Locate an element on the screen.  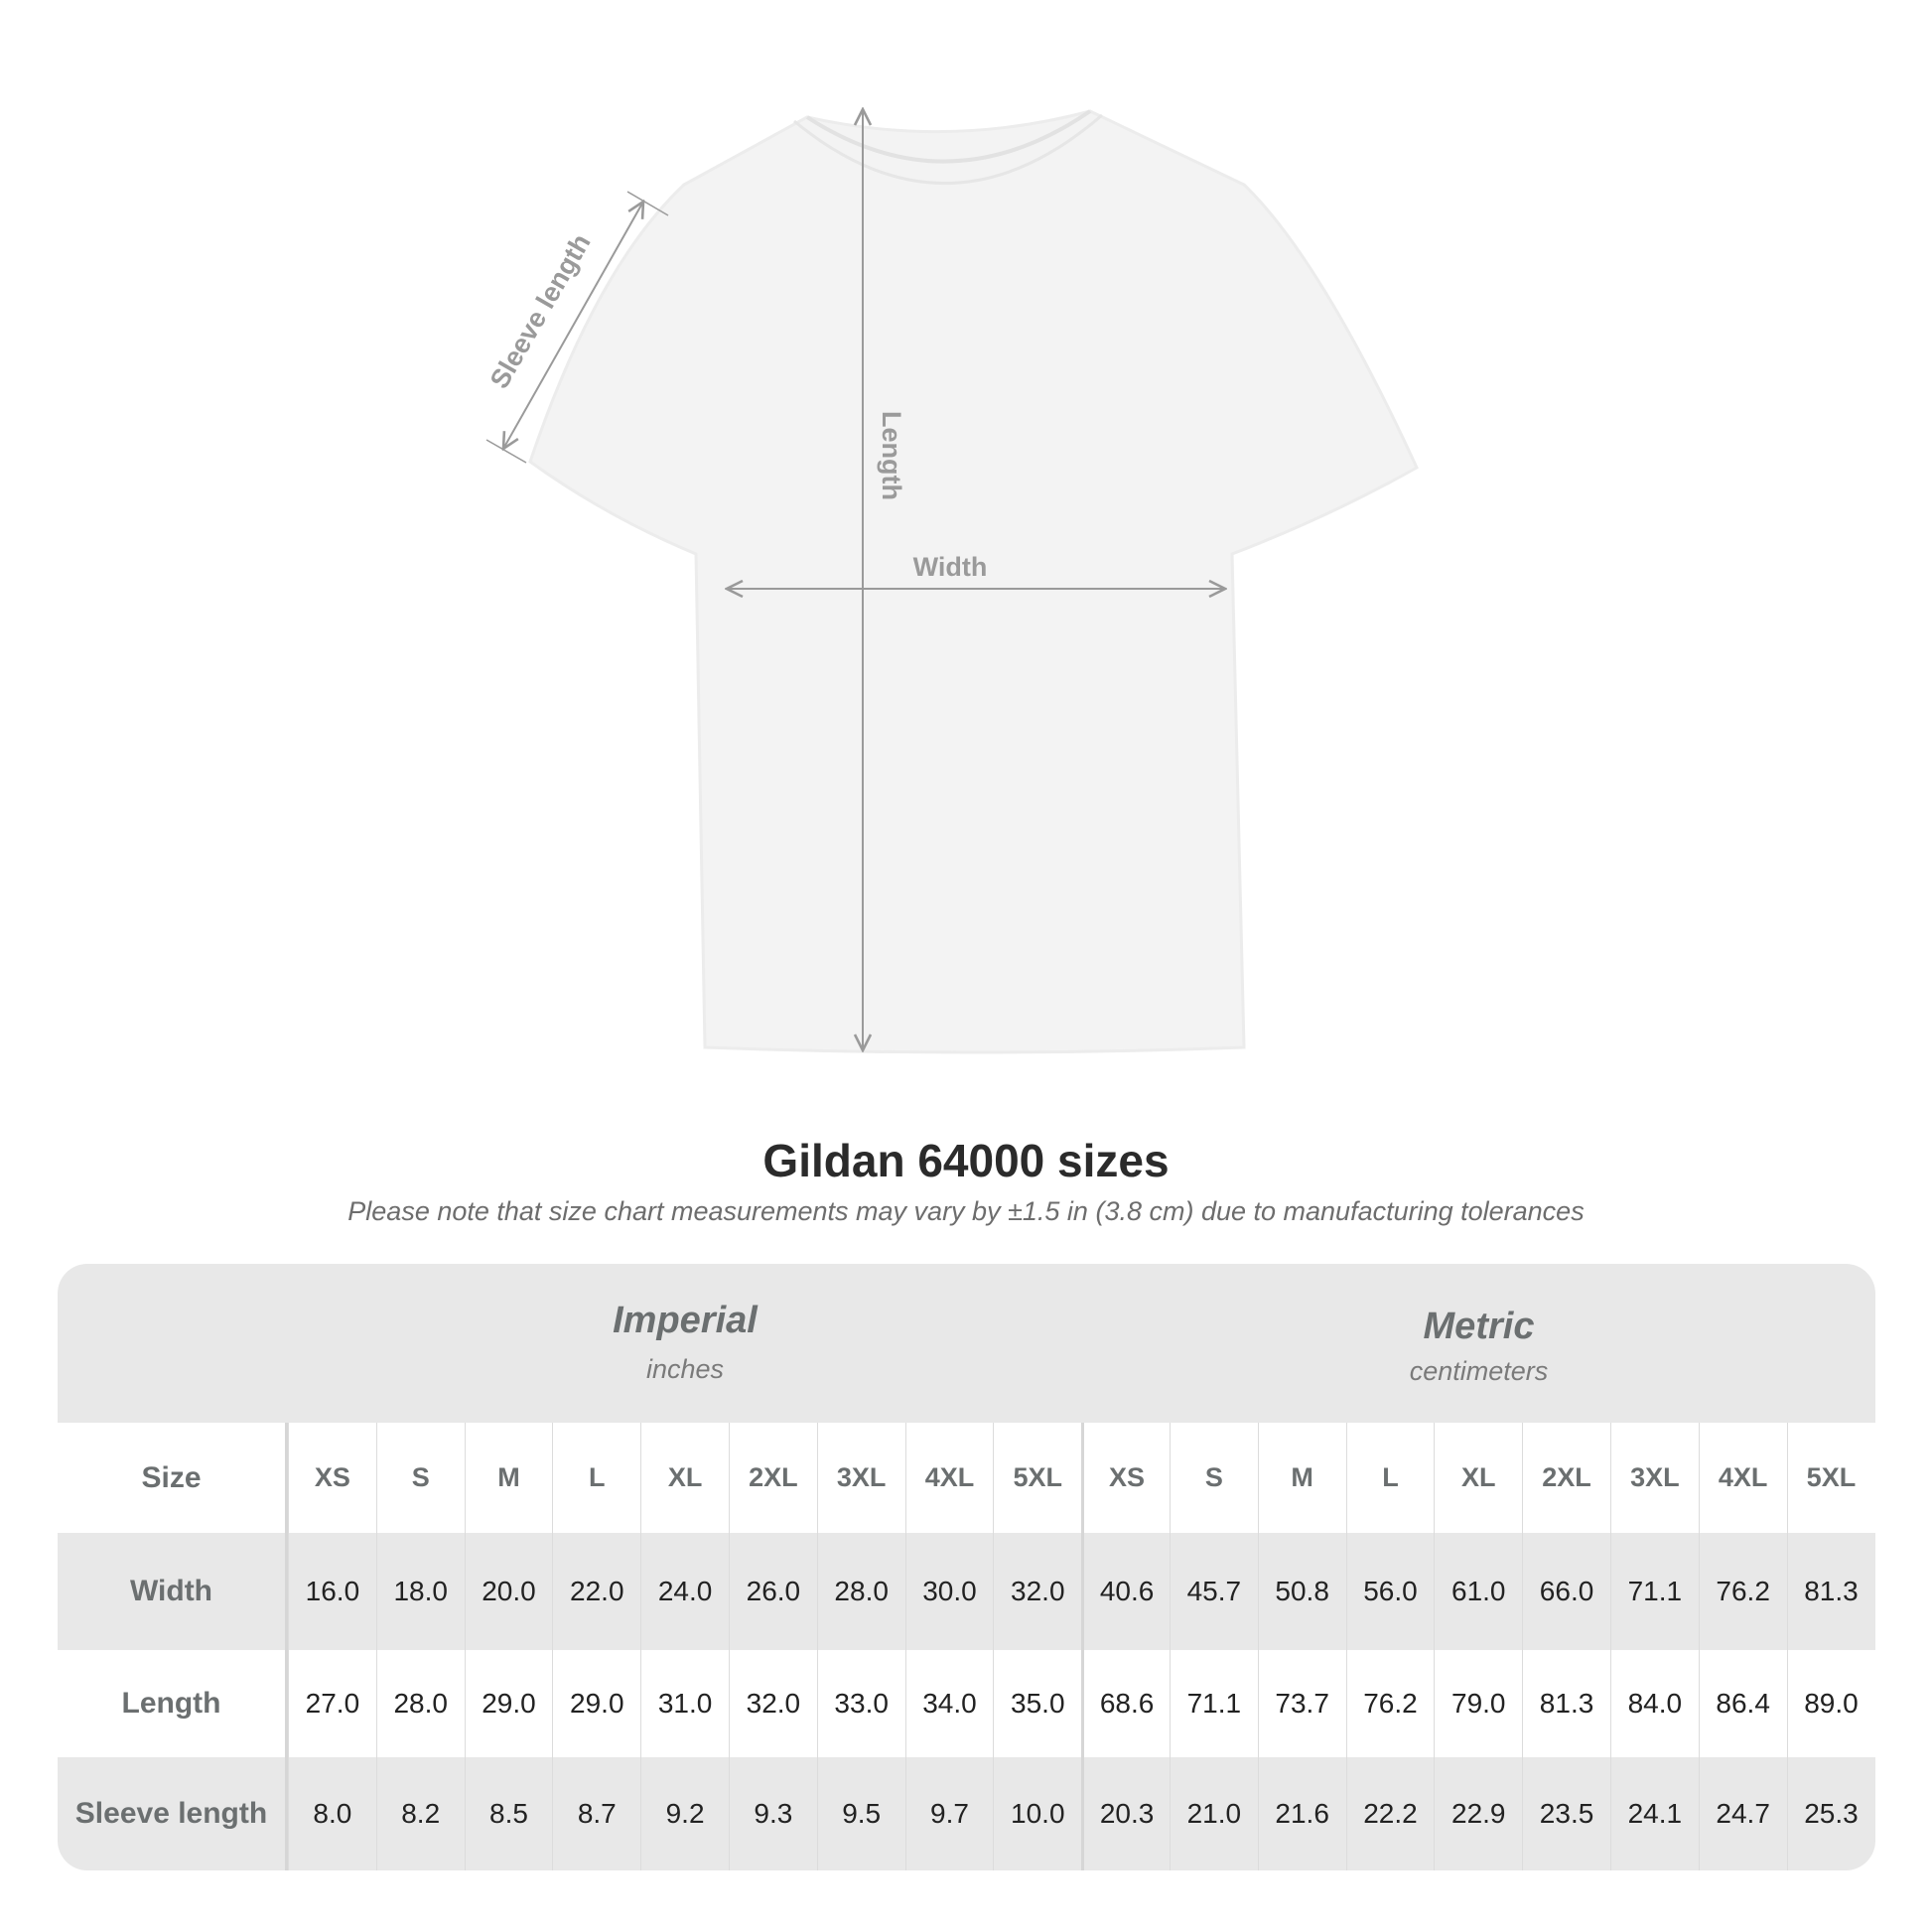
row-label: Sleeve length is located at coordinates (173, 1814).